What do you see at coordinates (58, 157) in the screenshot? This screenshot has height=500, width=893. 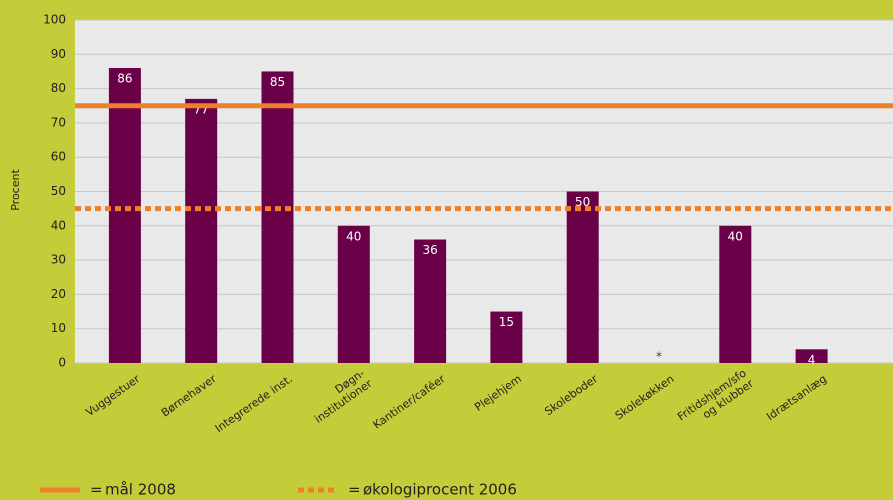 I see `y-tick-label: 60` at bounding box center [58, 157].